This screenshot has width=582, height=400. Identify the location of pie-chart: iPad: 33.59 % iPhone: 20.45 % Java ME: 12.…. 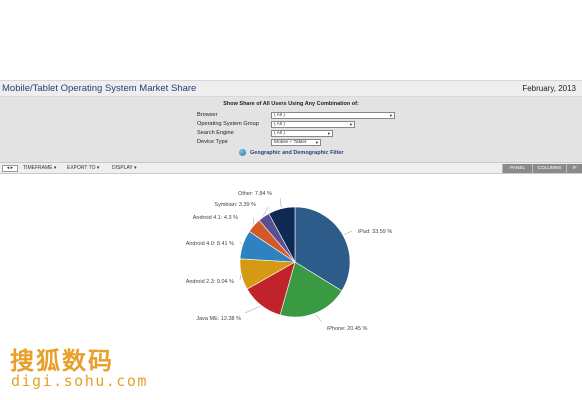
(289, 261).